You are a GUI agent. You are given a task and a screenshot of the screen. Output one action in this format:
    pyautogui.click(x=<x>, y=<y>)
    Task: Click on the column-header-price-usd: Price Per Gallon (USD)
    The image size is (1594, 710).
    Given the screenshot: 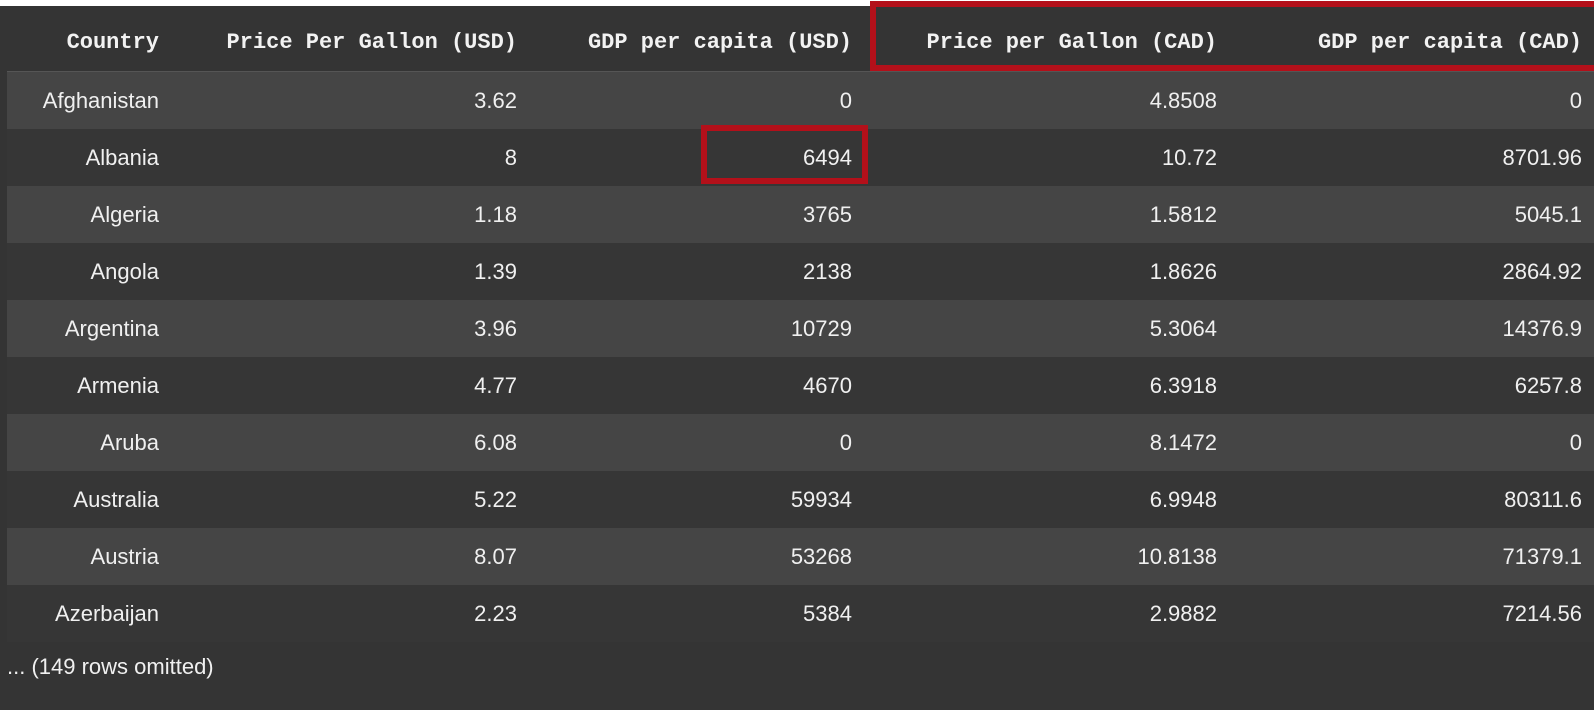 What is the action you would take?
    pyautogui.click(x=346, y=43)
    